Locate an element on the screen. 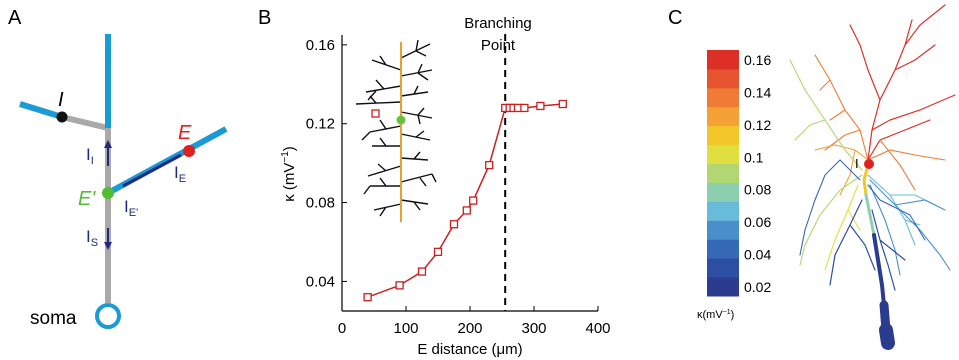 This screenshot has height=360, width=959. colorbar is located at coordinates (723, 173).